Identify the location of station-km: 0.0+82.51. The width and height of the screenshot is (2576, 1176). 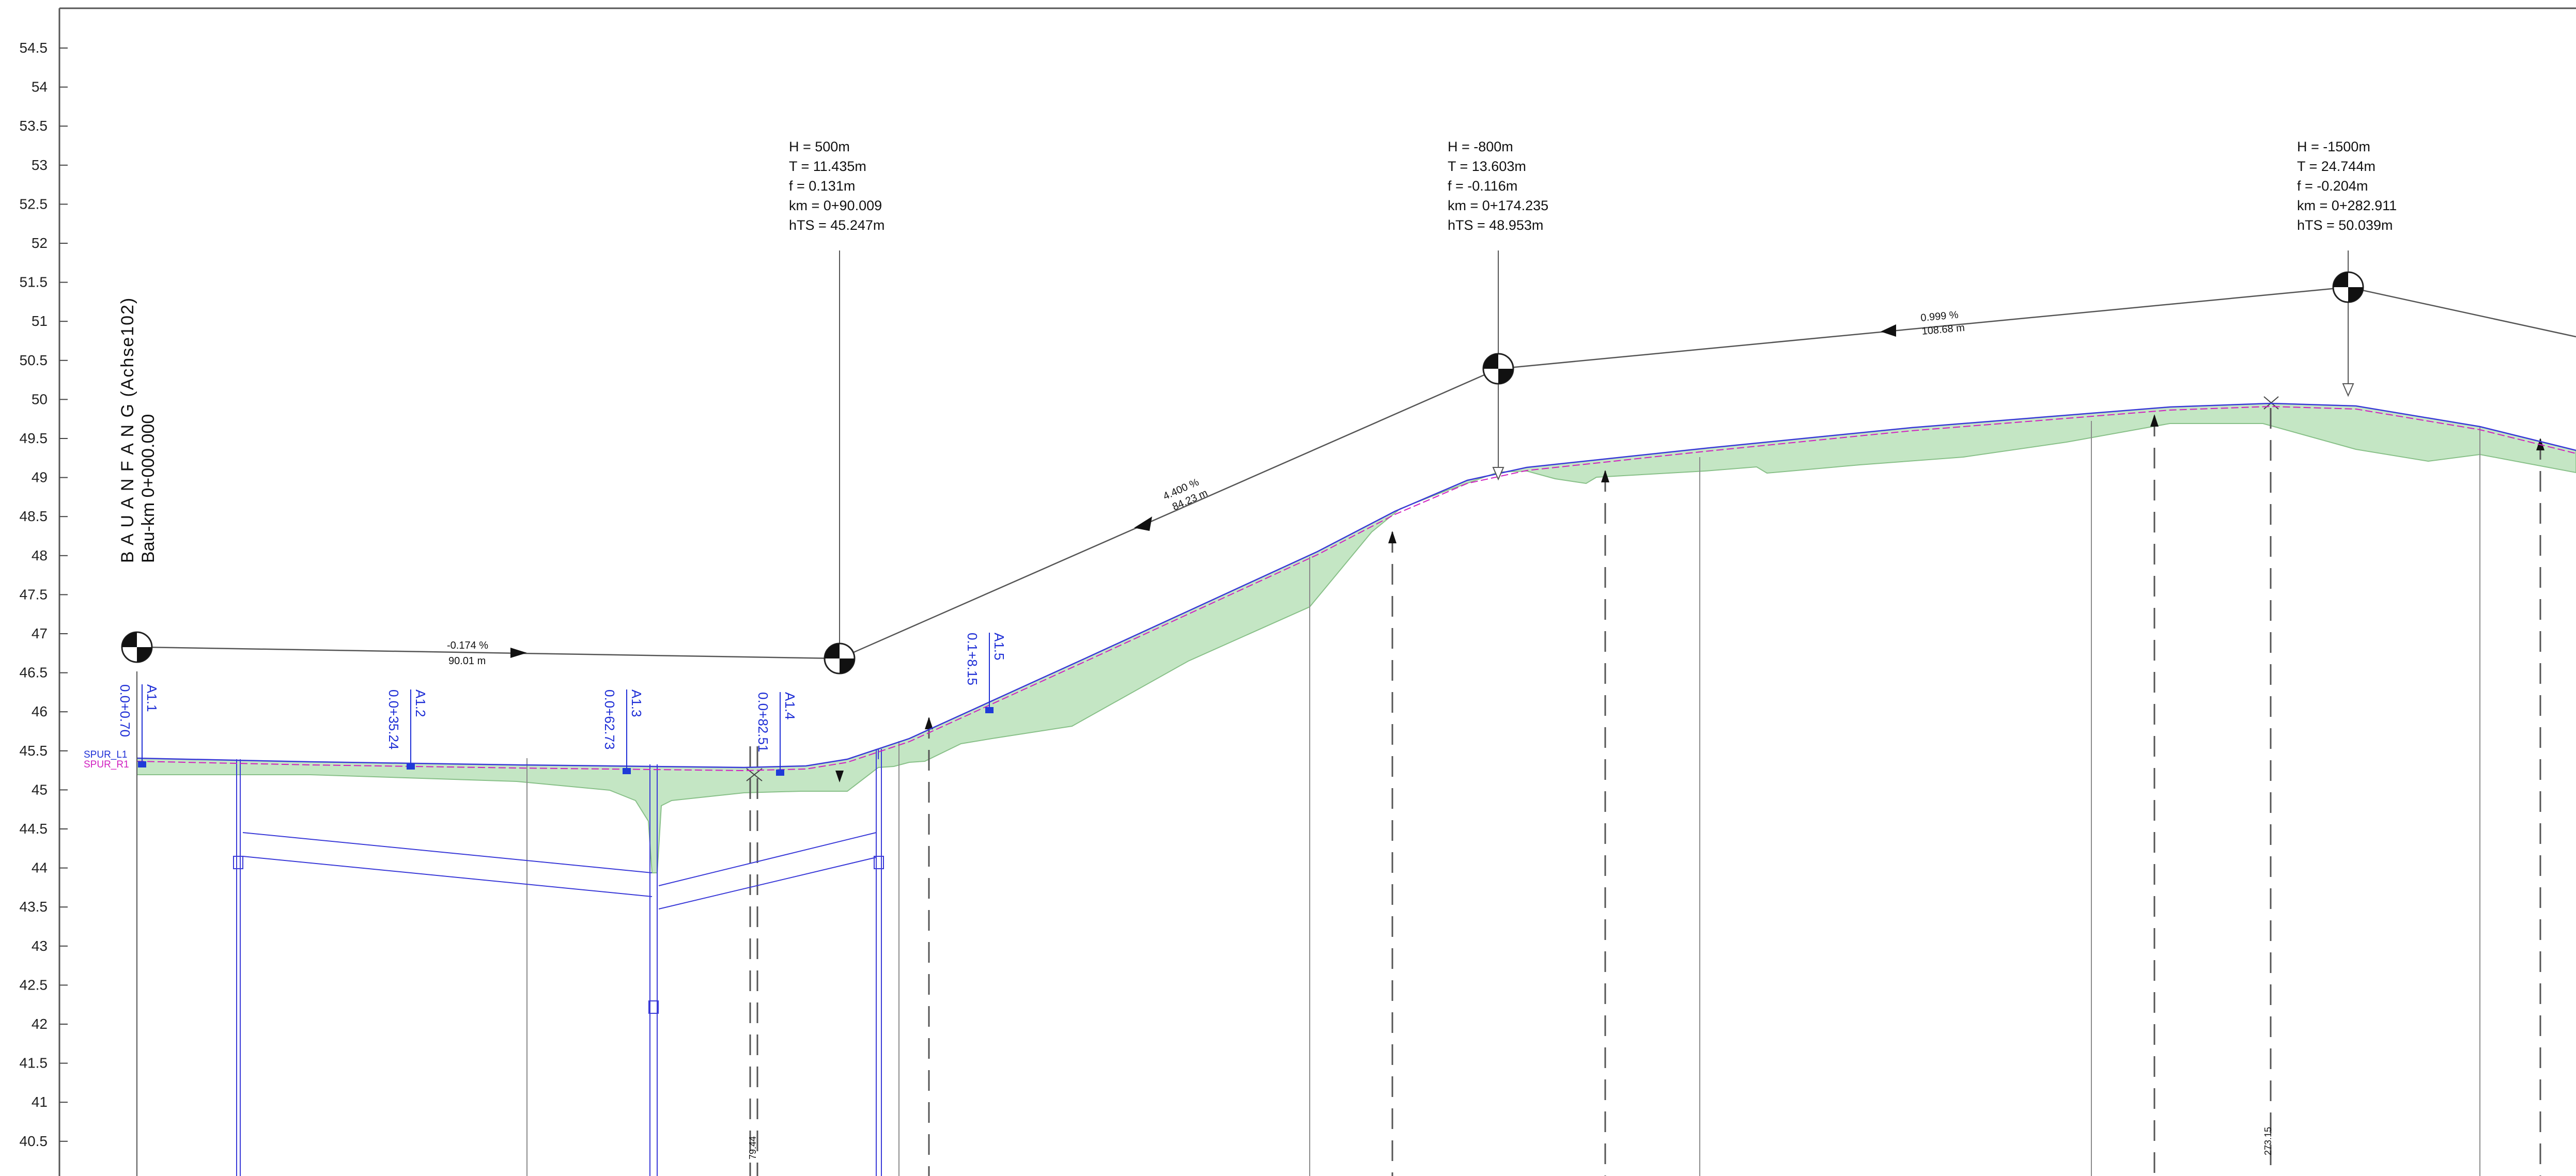
(763, 722).